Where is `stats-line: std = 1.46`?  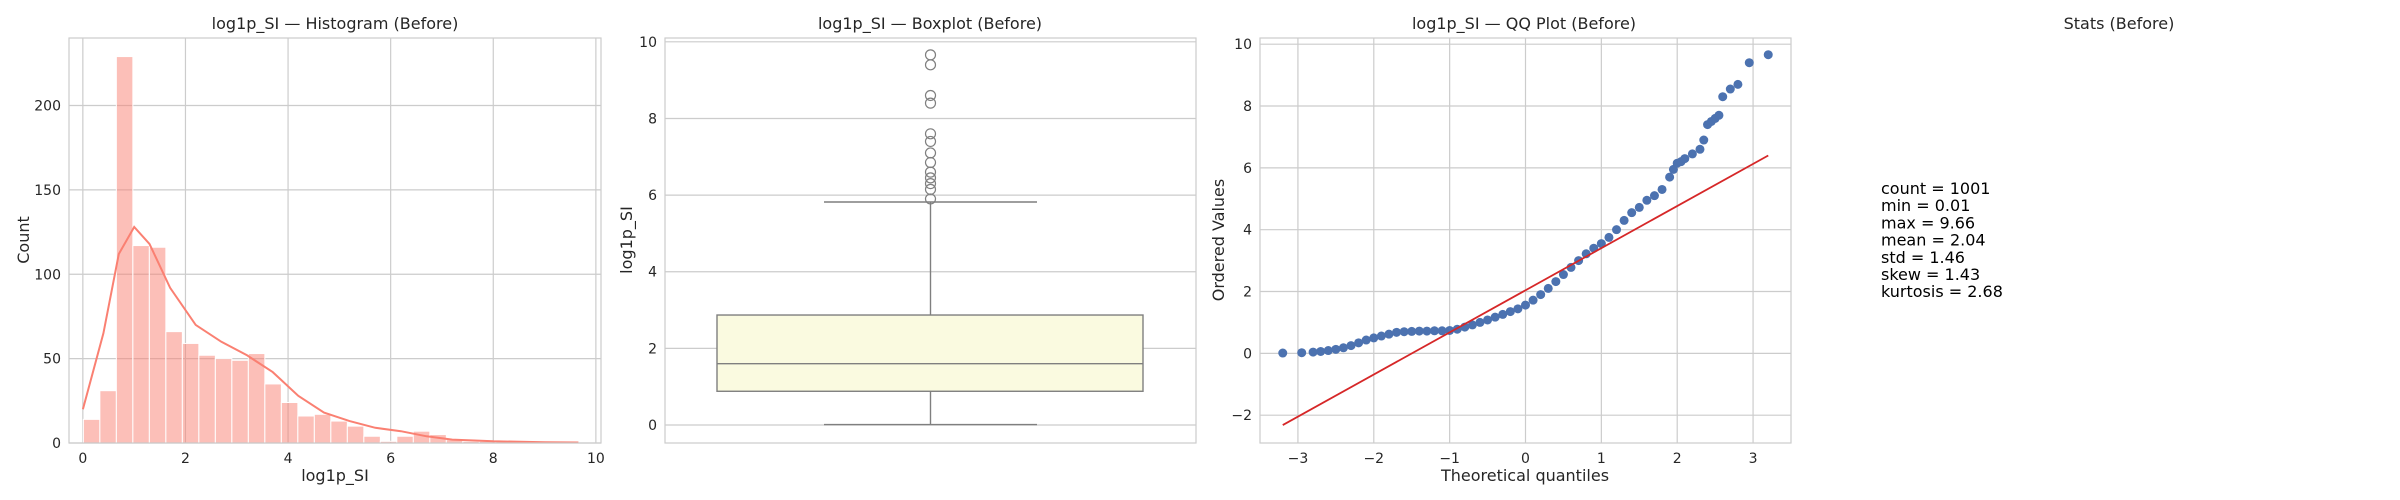
stats-line: std = 1.46 is located at coordinates (1923, 257).